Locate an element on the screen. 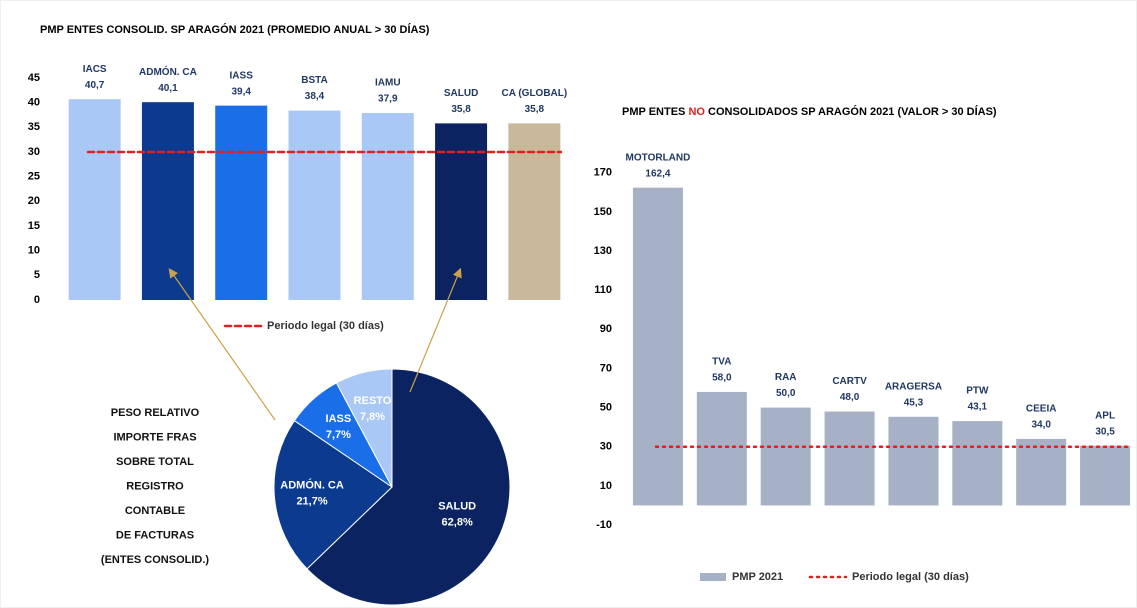 This screenshot has height=608, width=1137. y-tick-label: 70 is located at coordinates (606, 368).